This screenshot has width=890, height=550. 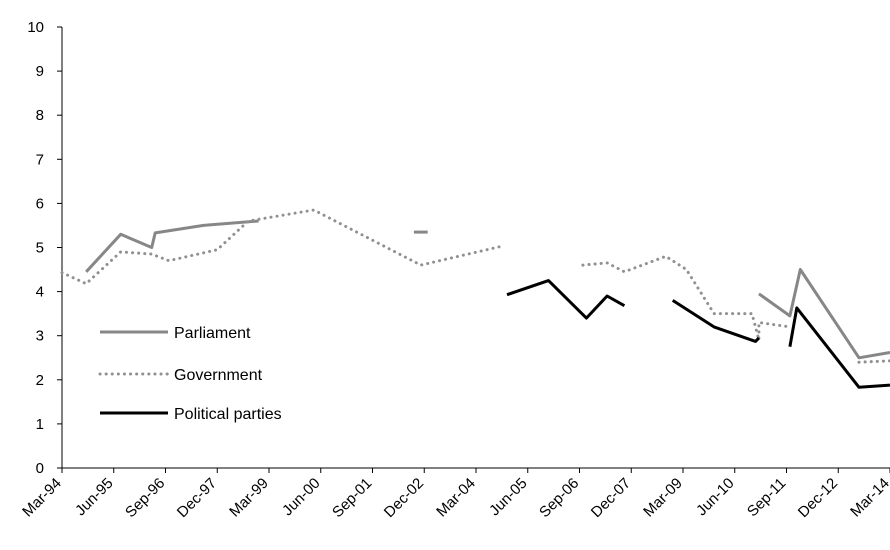 What do you see at coordinates (559, 498) in the screenshot?
I see `x-tick-label: Sep-06` at bounding box center [559, 498].